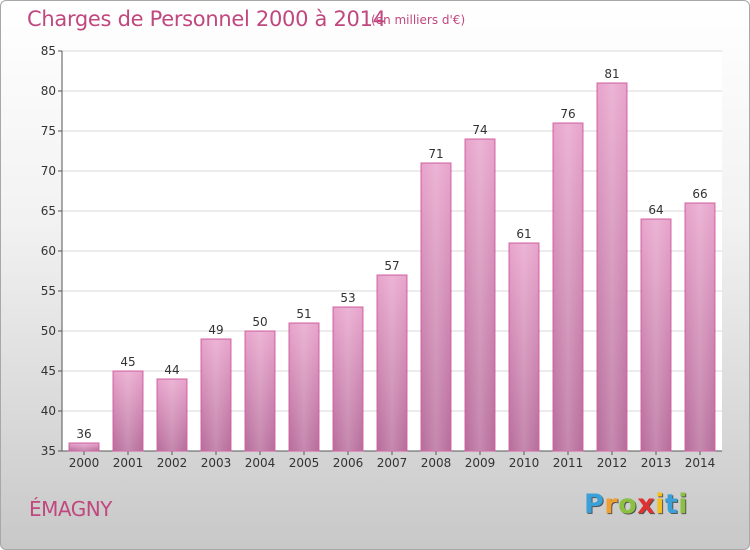 This screenshot has width=750, height=550. What do you see at coordinates (48, 131) in the screenshot?
I see `y-tick-label: 75` at bounding box center [48, 131].